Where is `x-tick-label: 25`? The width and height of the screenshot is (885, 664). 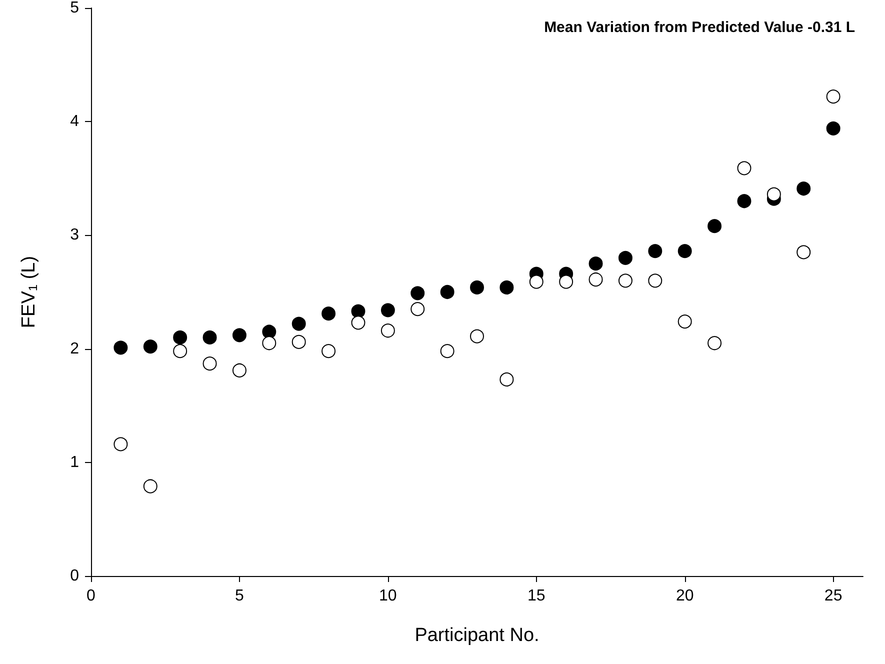
x-tick-label: 25 is located at coordinates (833, 596).